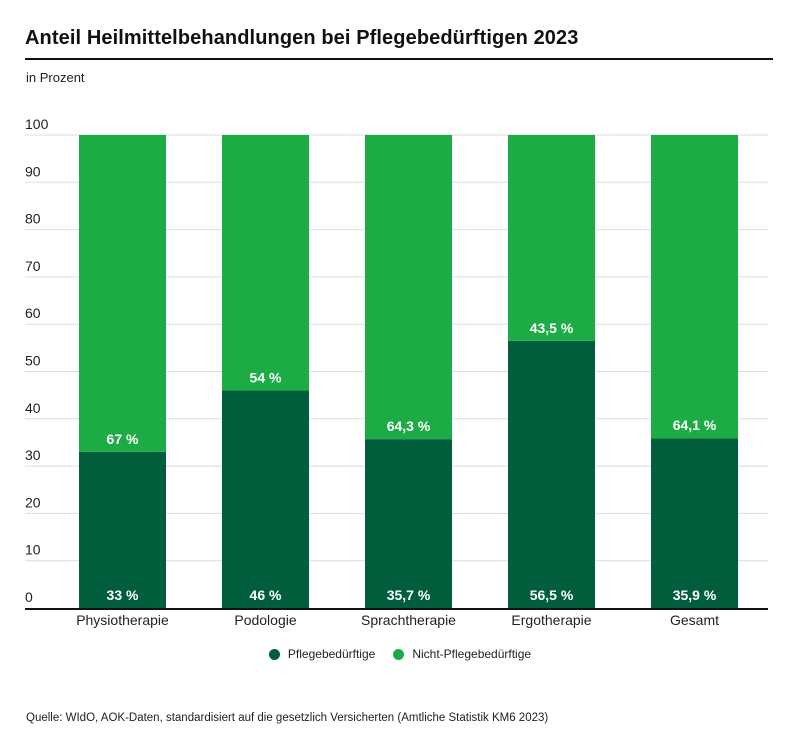  I want to click on y-tick-label: 100, so click(37, 124).